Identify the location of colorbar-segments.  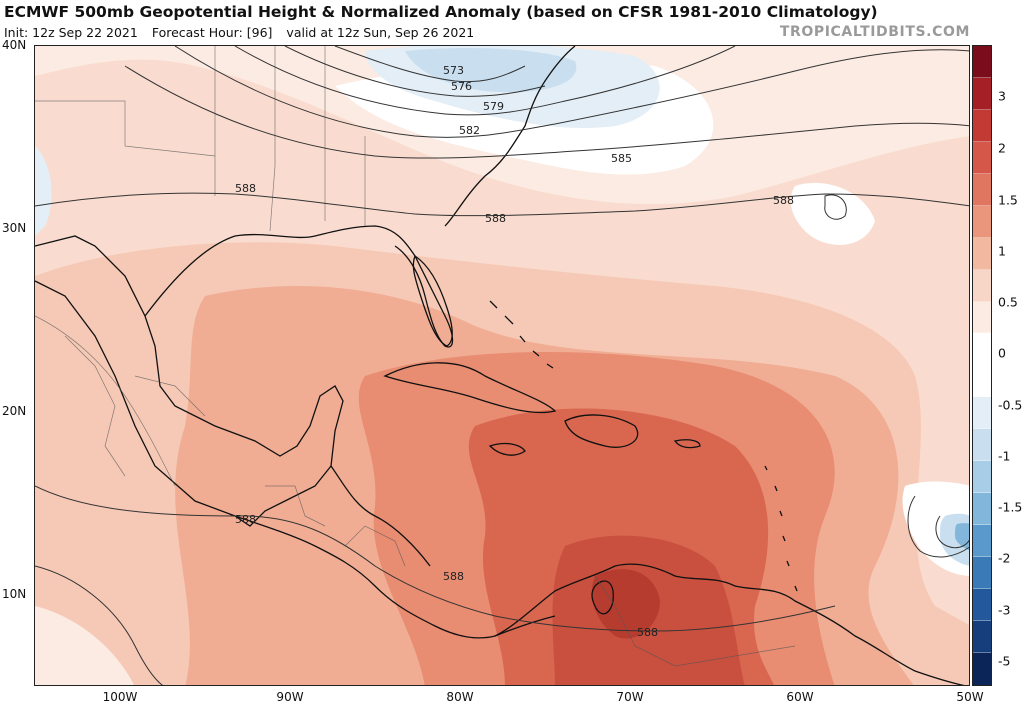
(982, 365).